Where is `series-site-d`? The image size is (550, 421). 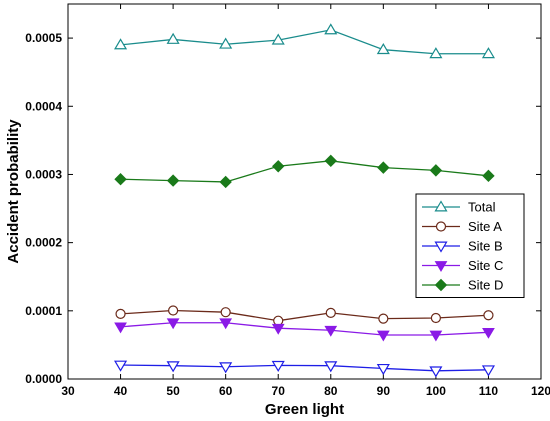
series-site-d is located at coordinates (304, 171).